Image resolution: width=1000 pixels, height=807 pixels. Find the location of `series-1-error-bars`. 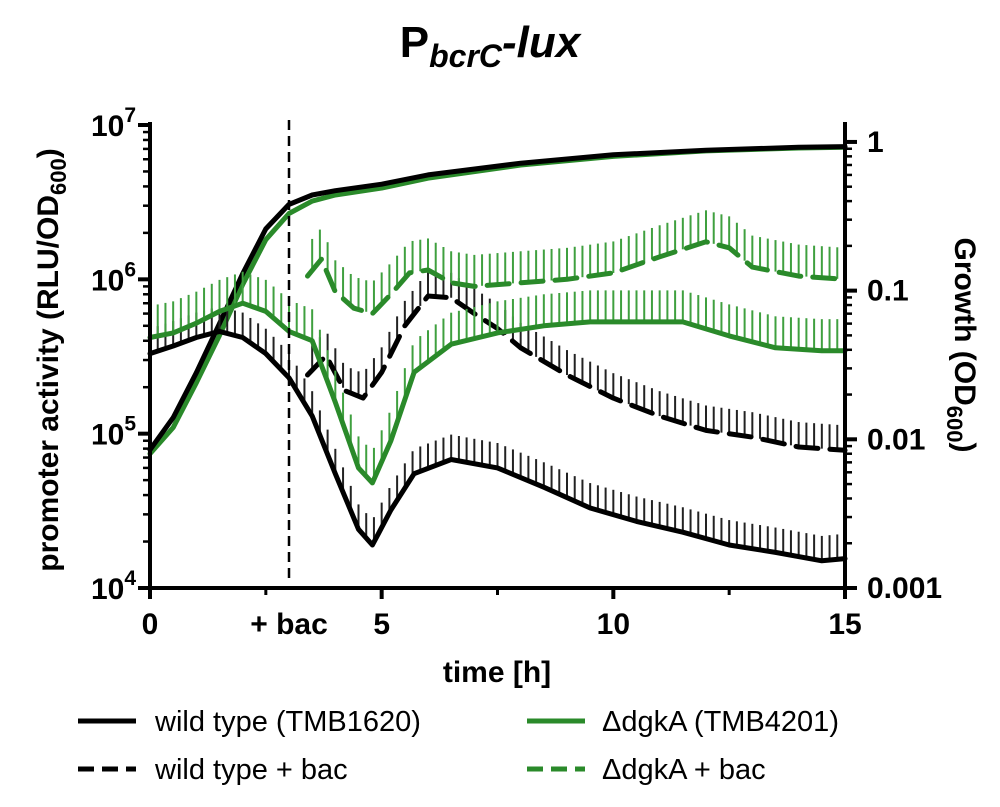

series-1-error-bars is located at coordinates (578, 361).